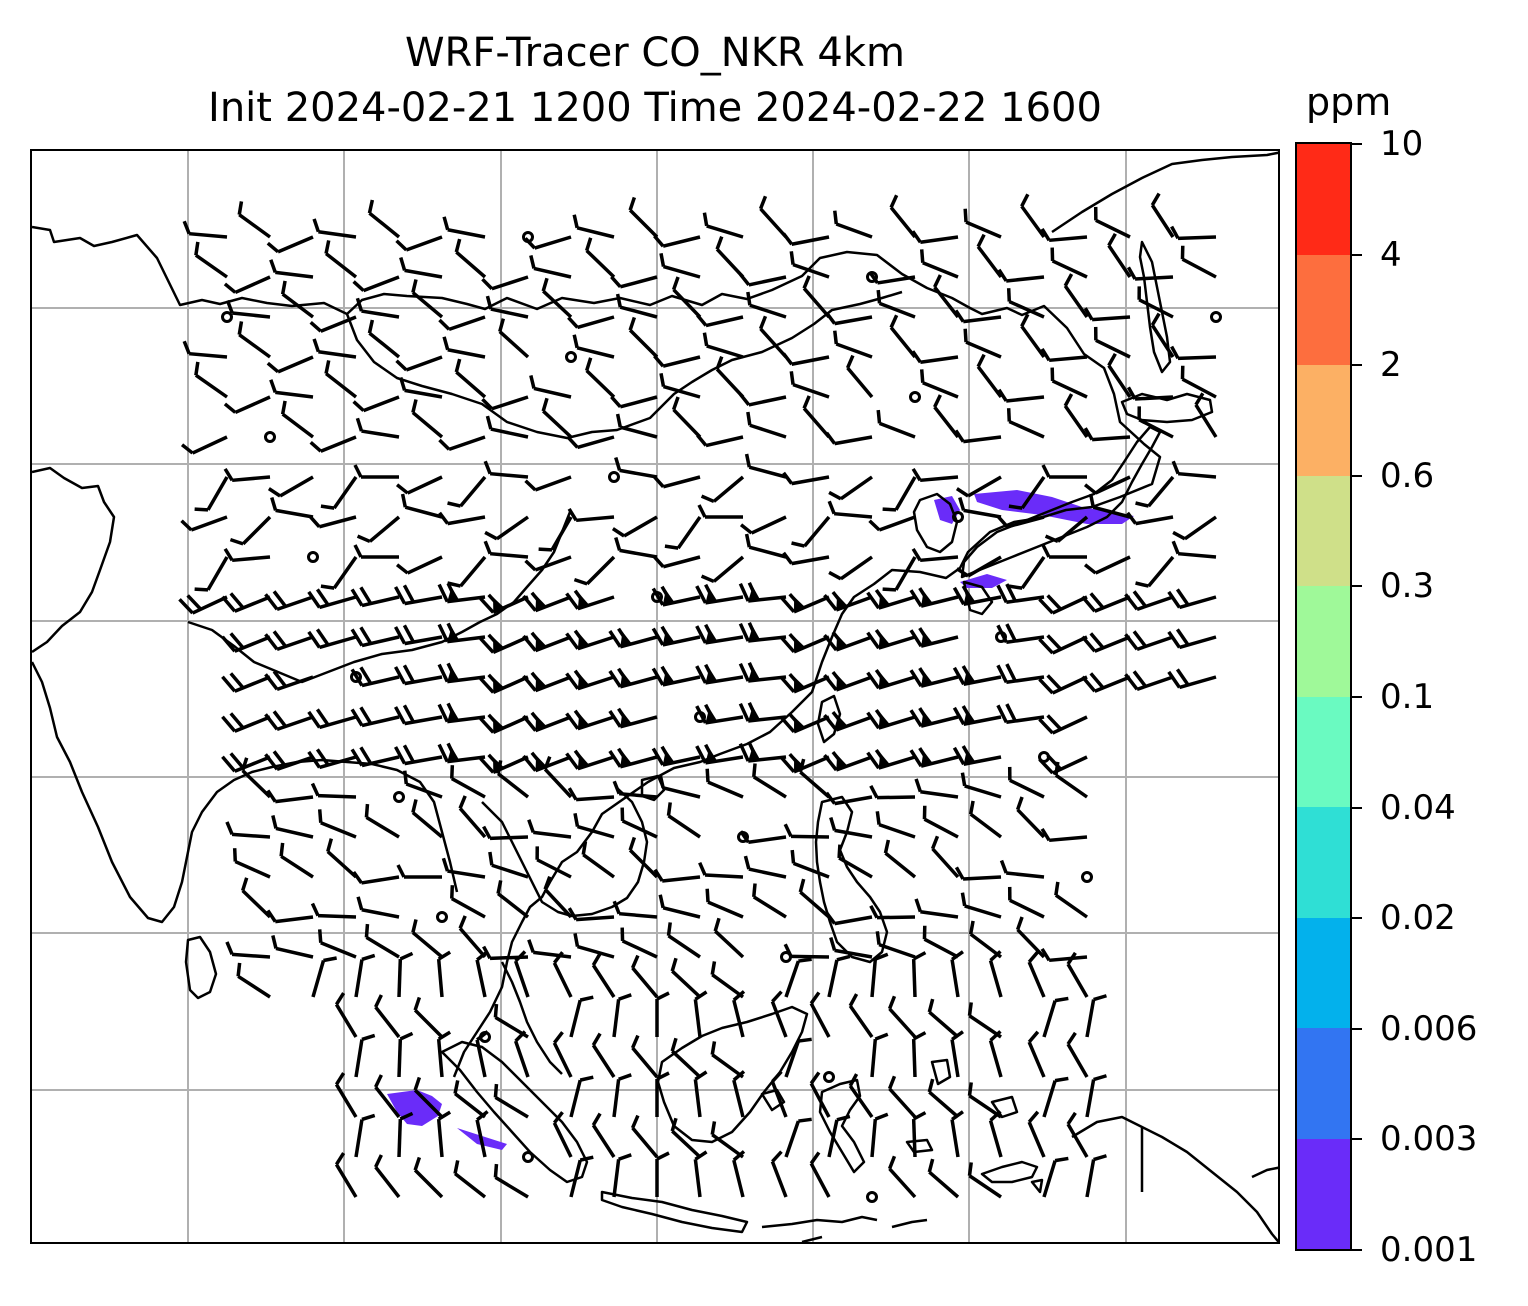 Image resolution: width=1528 pixels, height=1306 pixels. What do you see at coordinates (1164, 192) in the screenshot?
I see `coastline-kamchatka-coast` at bounding box center [1164, 192].